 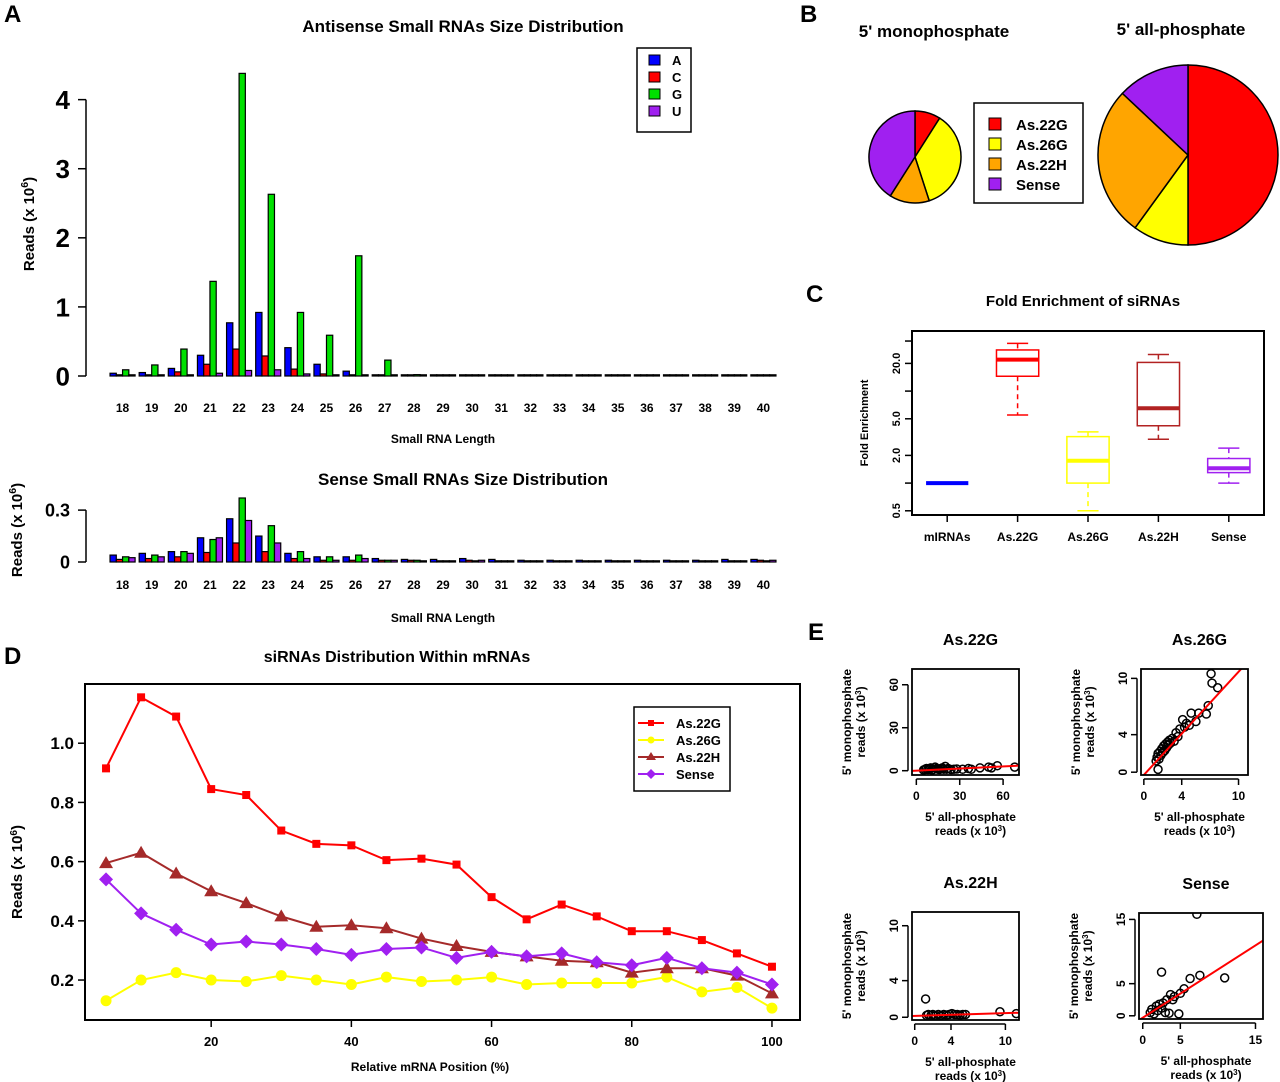 What do you see at coordinates (966, 831) in the screenshot?
I see `x-axis-label-text: reads (x 10` at bounding box center [966, 831].